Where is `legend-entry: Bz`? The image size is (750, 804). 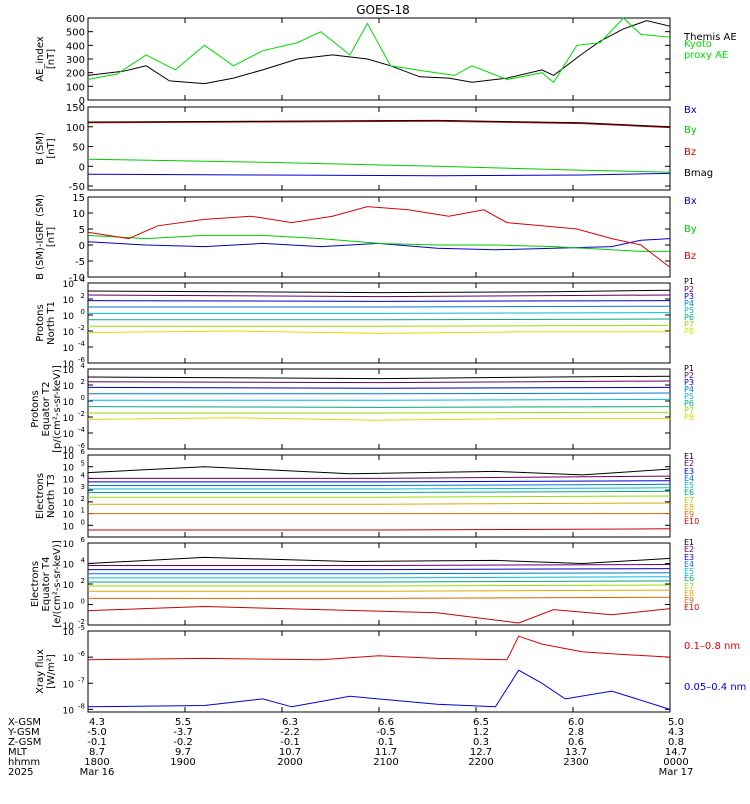 legend-entry: Bz is located at coordinates (690, 152).